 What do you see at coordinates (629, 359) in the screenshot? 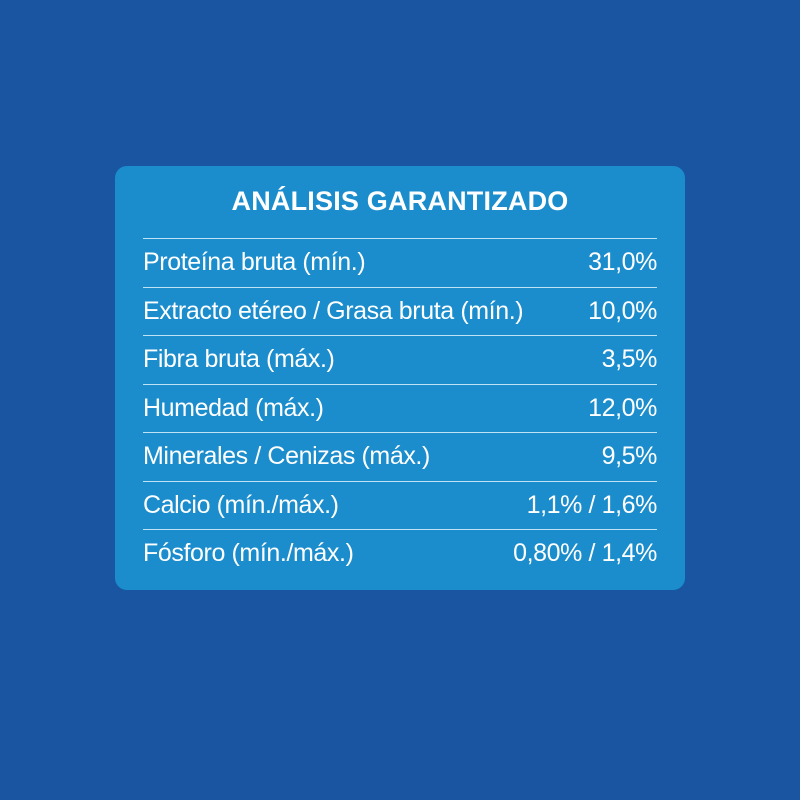
I see `row-value: 3,5%` at bounding box center [629, 359].